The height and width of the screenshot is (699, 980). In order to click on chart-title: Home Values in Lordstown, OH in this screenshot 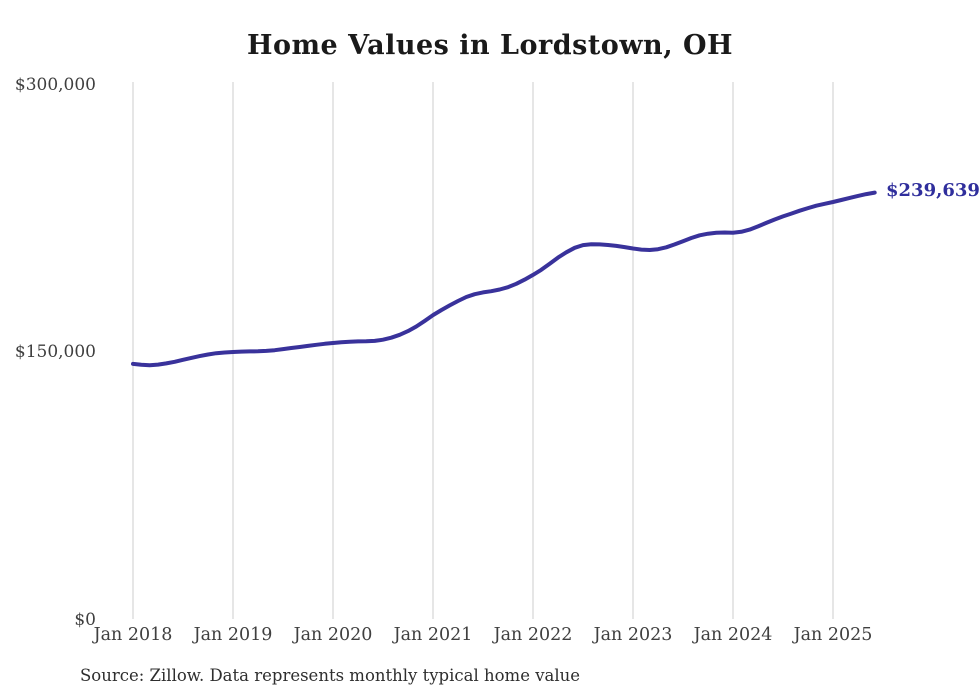, I will do `click(490, 45)`.